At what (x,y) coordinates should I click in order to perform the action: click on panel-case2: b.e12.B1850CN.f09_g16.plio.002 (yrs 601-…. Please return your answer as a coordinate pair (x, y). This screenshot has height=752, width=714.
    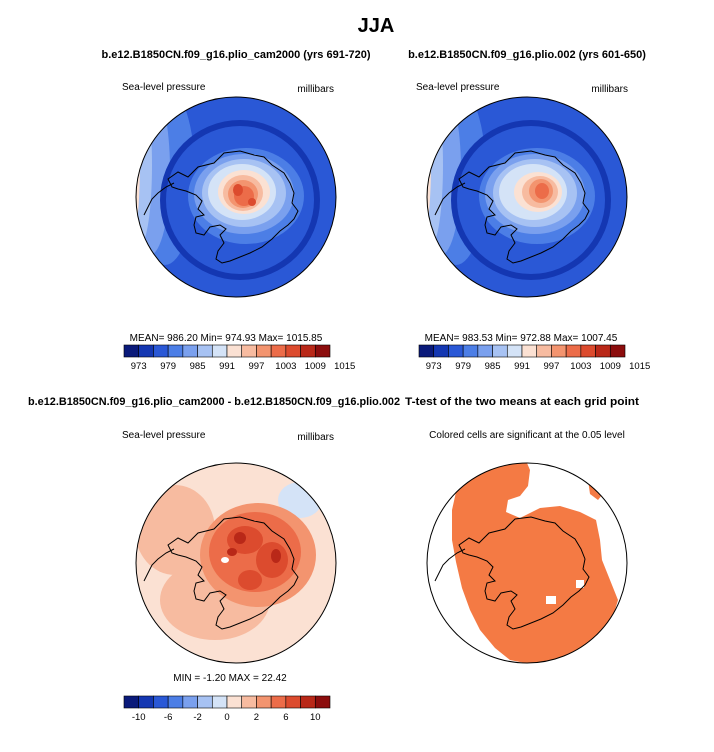
    Looking at the image, I should click on (529, 210).